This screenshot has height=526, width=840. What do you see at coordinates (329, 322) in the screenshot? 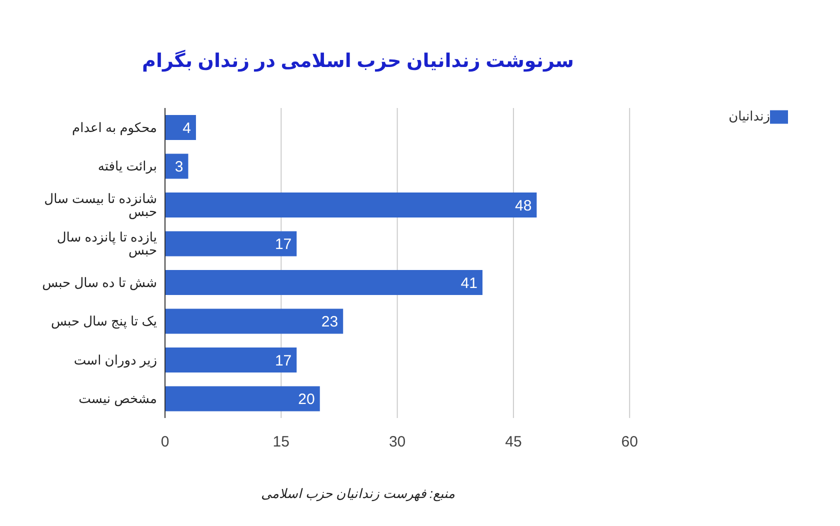
I see `data-label: 23` at bounding box center [329, 322].